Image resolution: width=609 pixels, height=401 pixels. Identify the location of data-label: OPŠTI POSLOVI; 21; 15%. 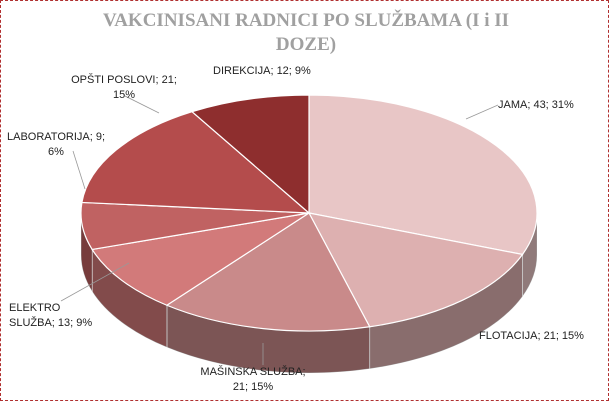
(124, 87).